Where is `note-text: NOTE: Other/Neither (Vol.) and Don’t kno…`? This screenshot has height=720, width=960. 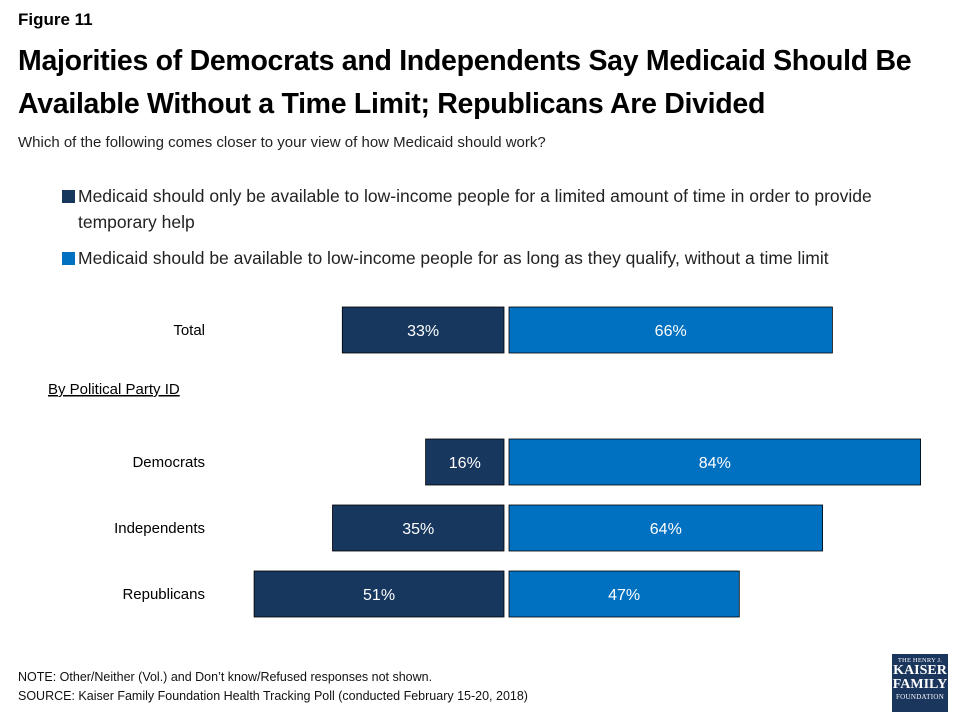
note-text: NOTE: Other/Neither (Vol.) and Don’t kno… is located at coordinates (225, 677).